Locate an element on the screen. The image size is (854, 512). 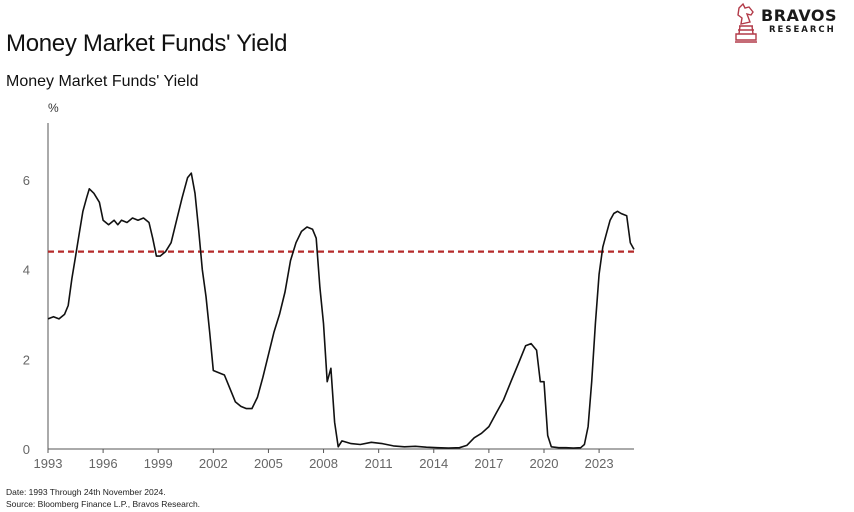
x-tick-label: 2002 is located at coordinates (213, 463).